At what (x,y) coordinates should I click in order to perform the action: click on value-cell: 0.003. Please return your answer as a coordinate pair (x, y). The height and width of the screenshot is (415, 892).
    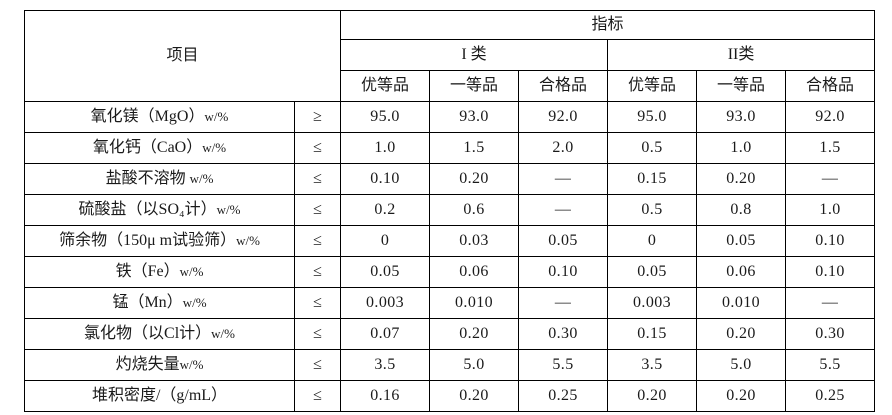
    Looking at the image, I should click on (385, 303).